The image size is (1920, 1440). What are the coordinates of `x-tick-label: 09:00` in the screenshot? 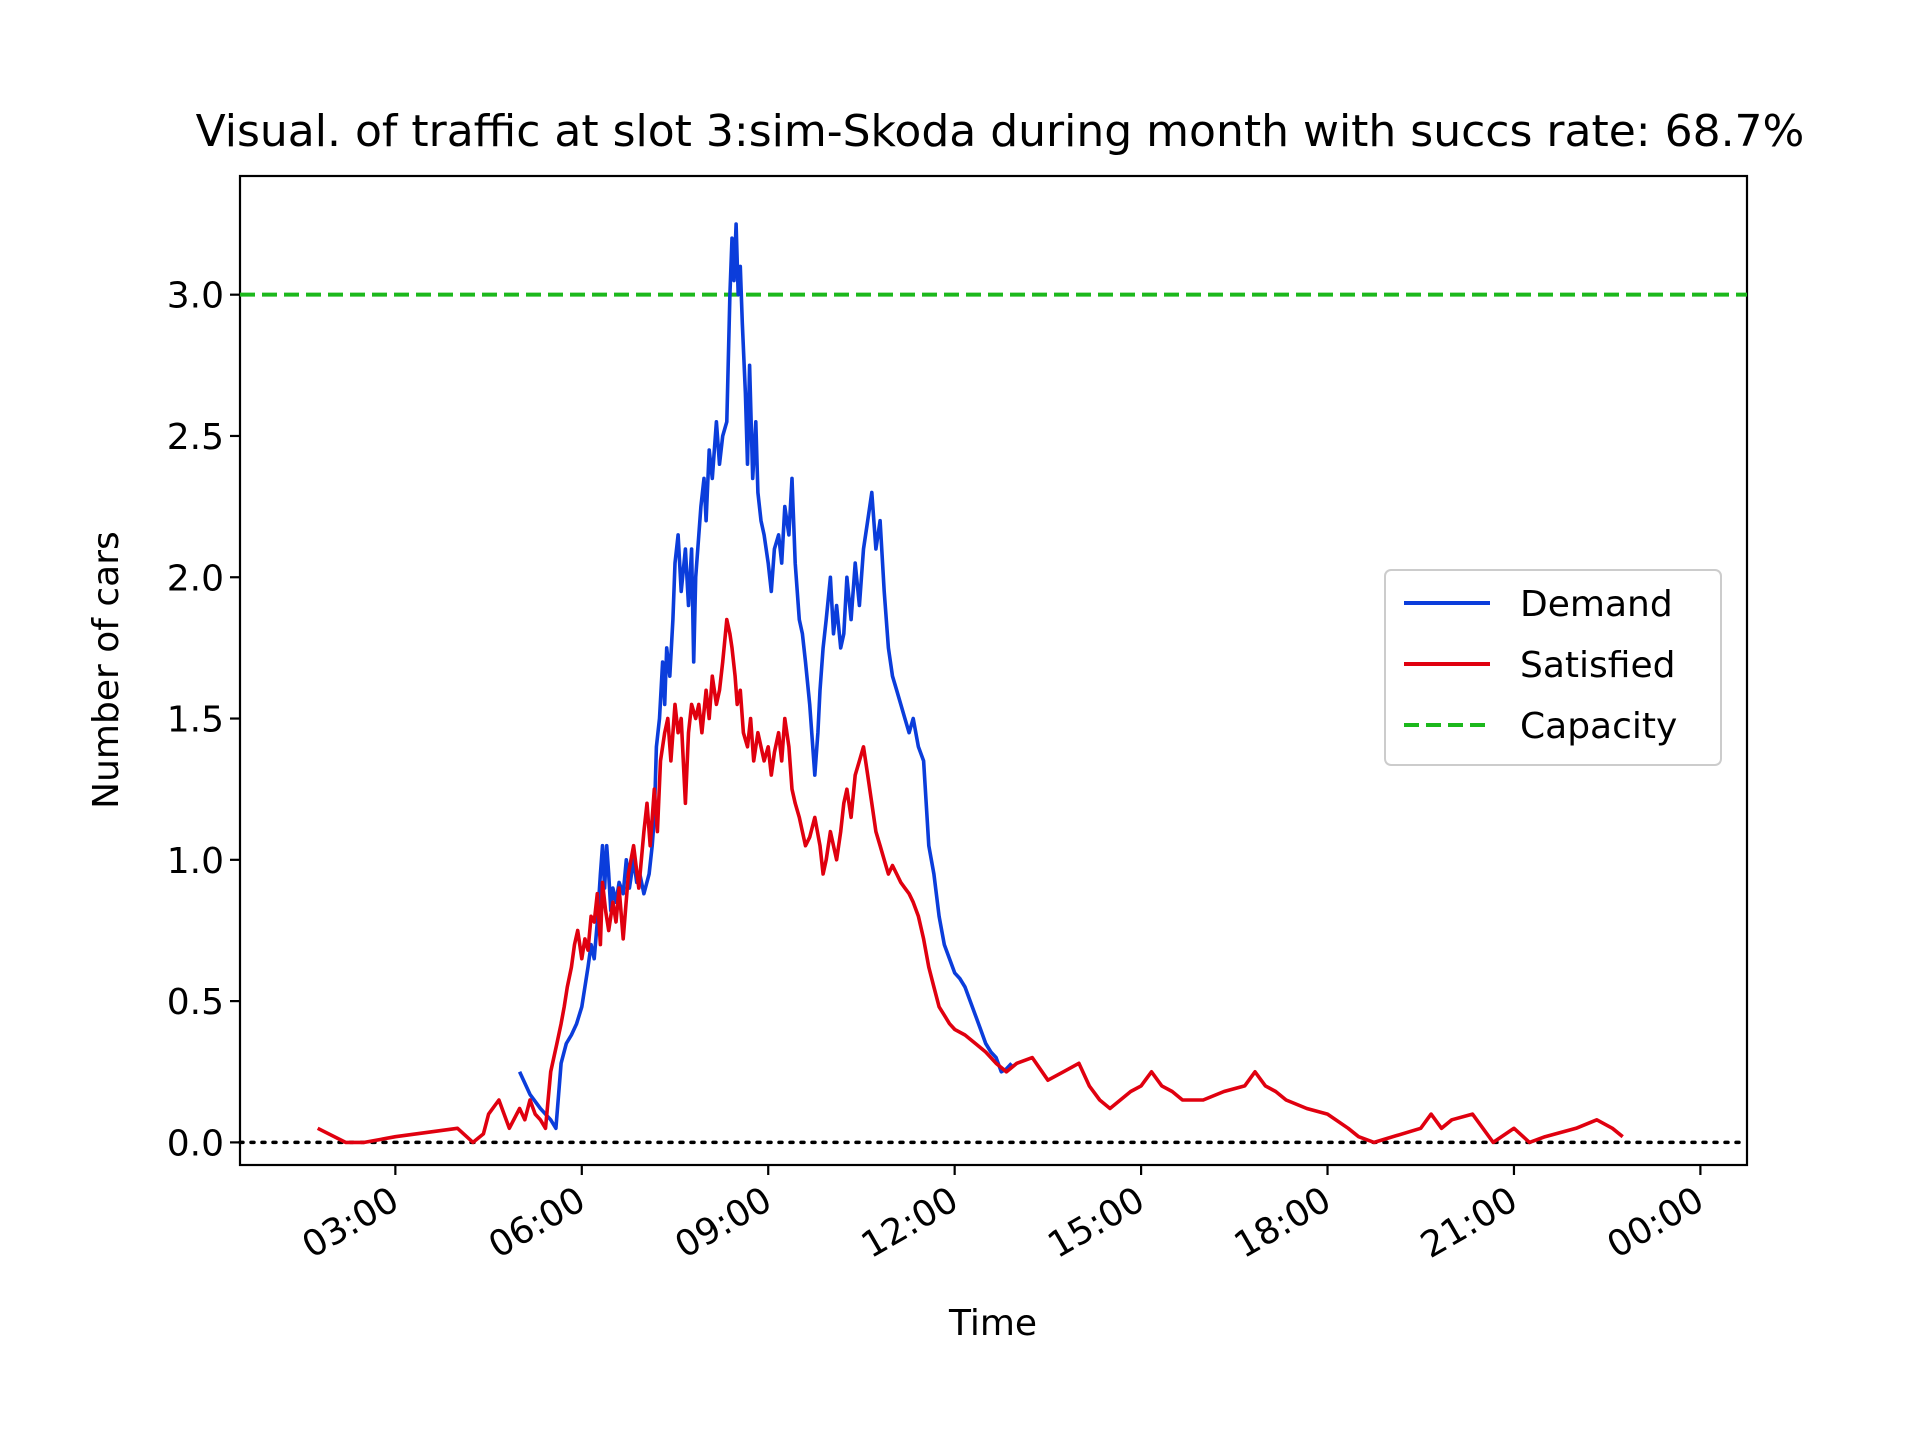 It's located at (723, 1222).